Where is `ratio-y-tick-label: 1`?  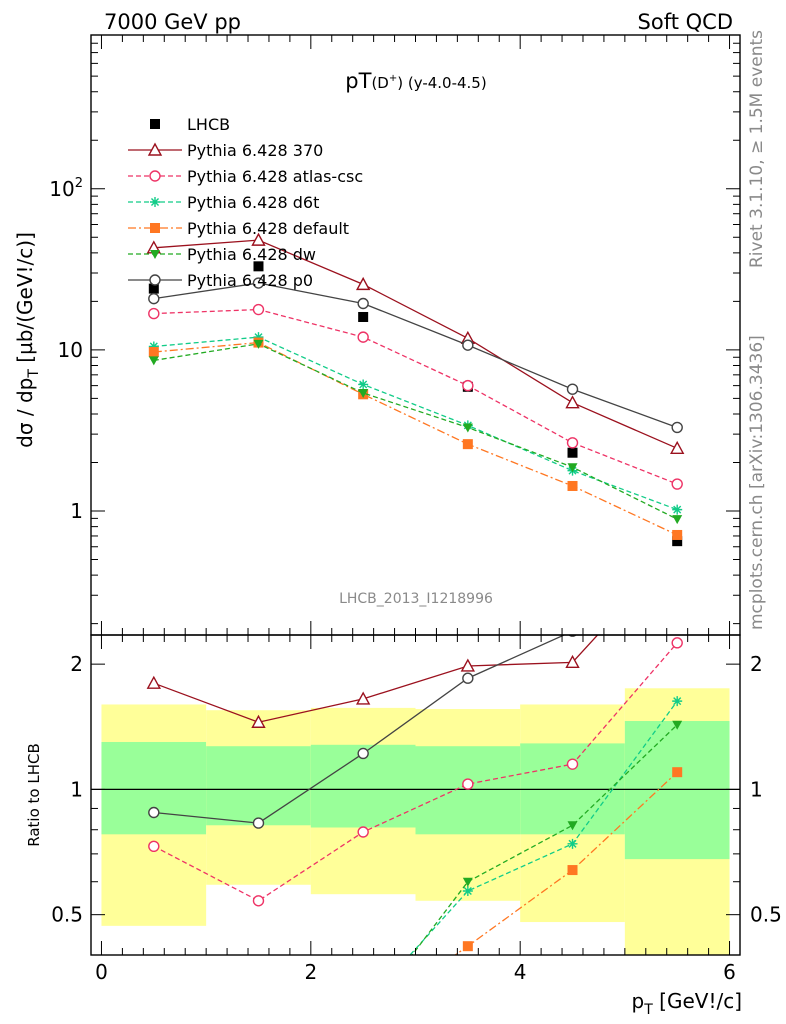
ratio-y-tick-label: 1 is located at coordinates (76, 789).